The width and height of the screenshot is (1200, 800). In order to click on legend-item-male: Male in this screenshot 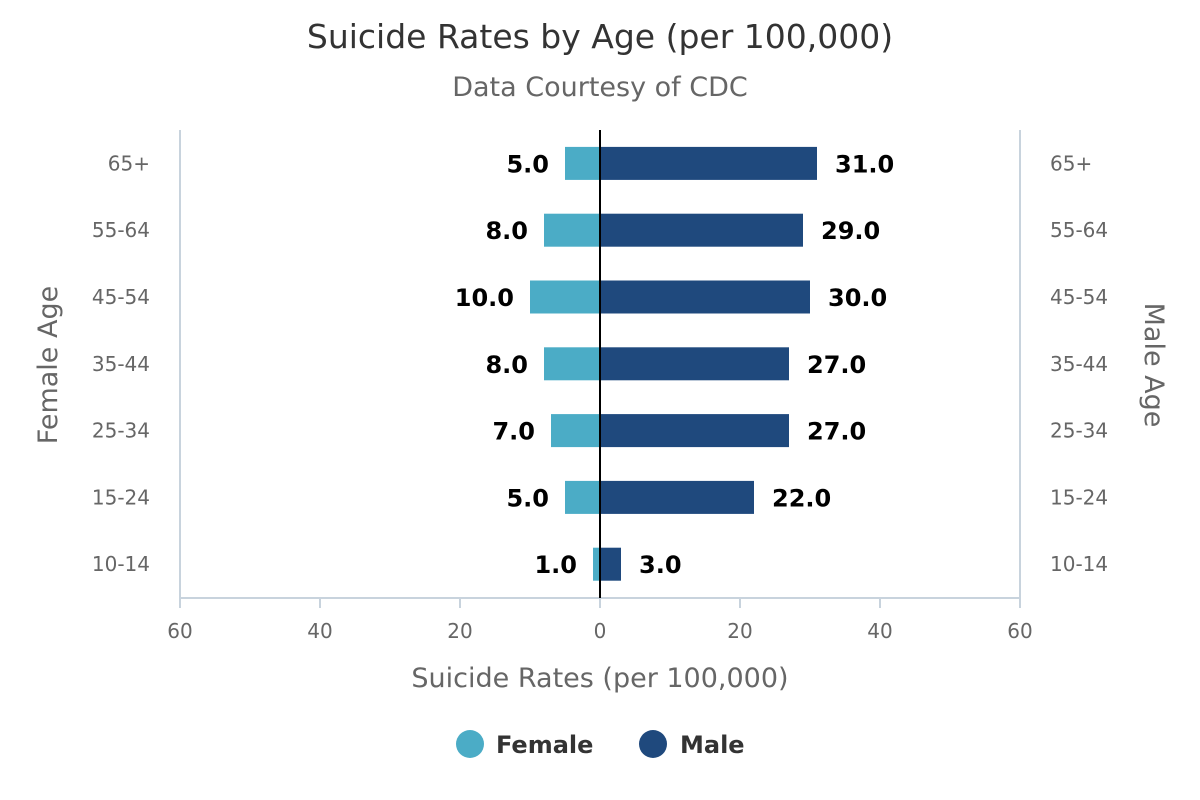, I will do `click(692, 744)`.